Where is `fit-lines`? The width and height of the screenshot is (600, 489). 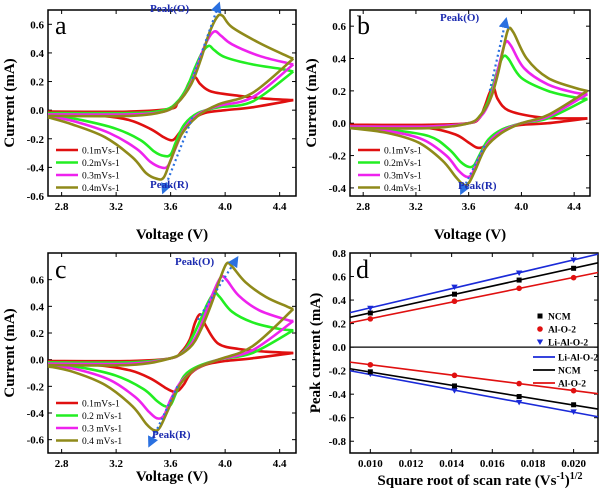
fit-lines is located at coordinates (474, 335).